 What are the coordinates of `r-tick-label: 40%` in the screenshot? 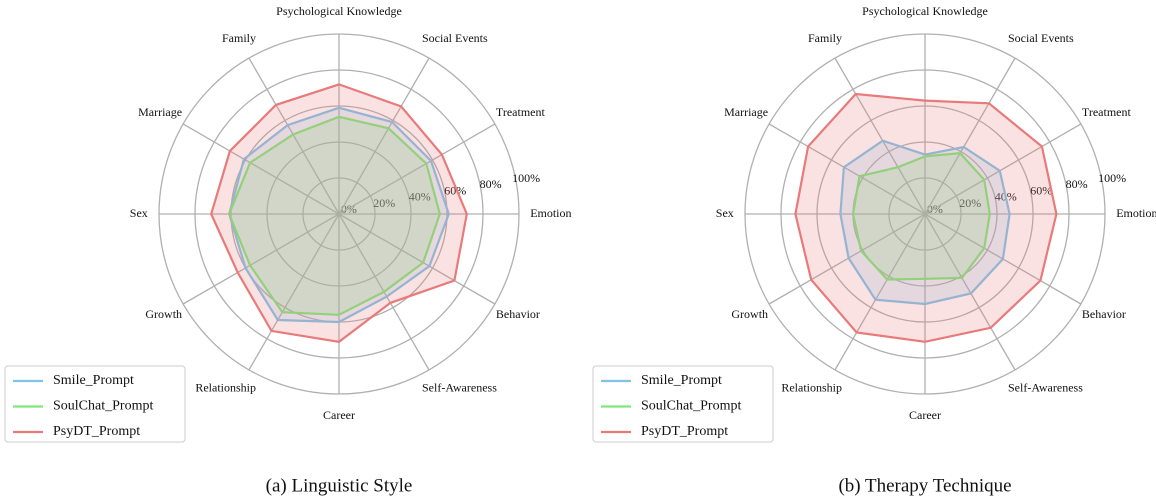 It's located at (420, 197).